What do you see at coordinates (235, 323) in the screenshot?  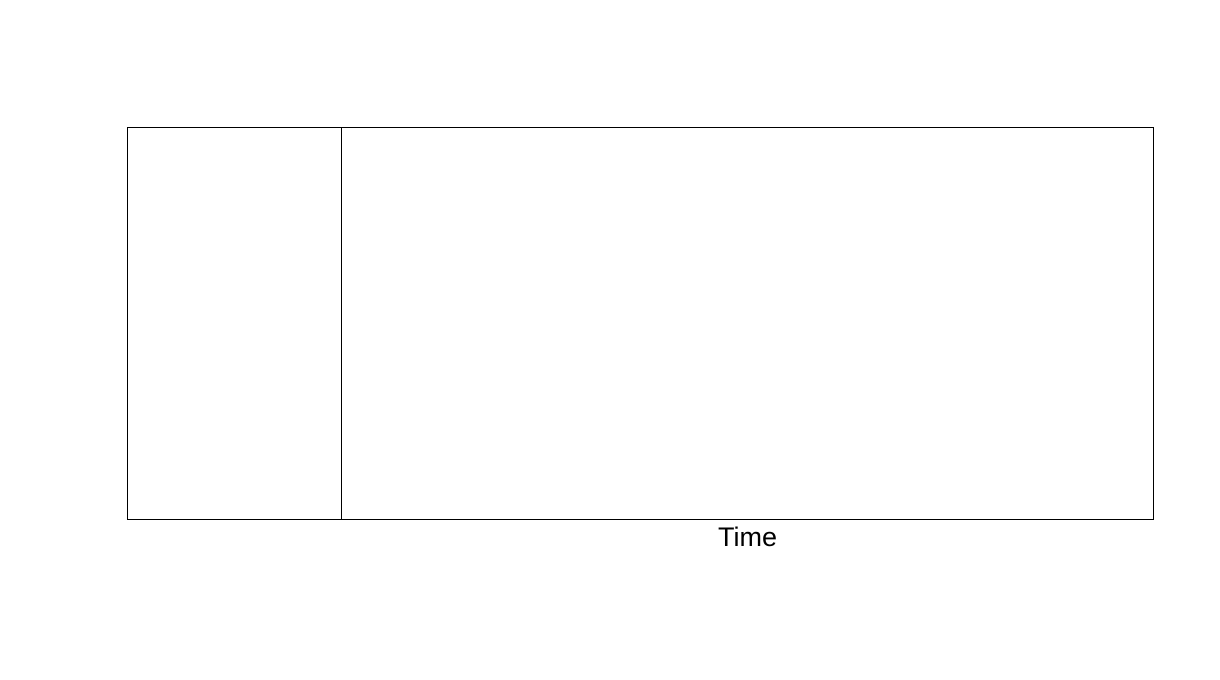 I see `label-column` at bounding box center [235, 323].